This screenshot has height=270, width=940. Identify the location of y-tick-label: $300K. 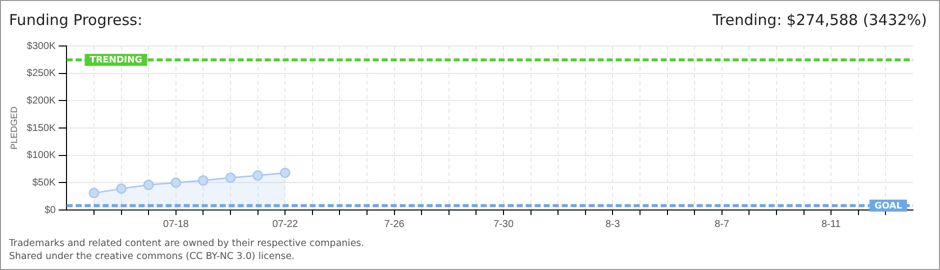
(41, 46).